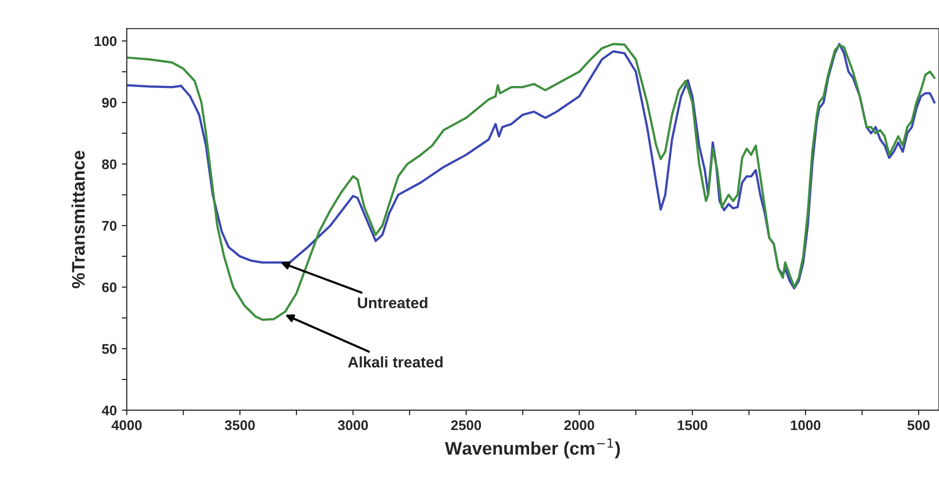 Image resolution: width=939 pixels, height=477 pixels. What do you see at coordinates (579, 425) in the screenshot?
I see `x-tick-label: 2000` at bounding box center [579, 425].